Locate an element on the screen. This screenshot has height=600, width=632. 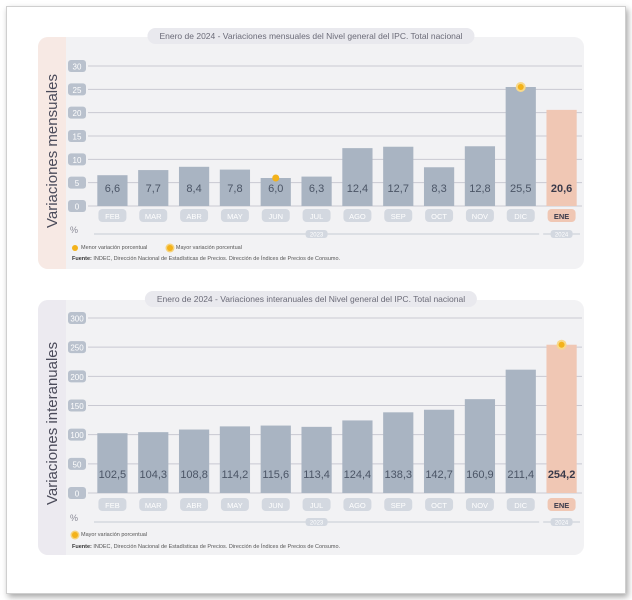
bar-value-label: 12,4 is located at coordinates (357, 189).